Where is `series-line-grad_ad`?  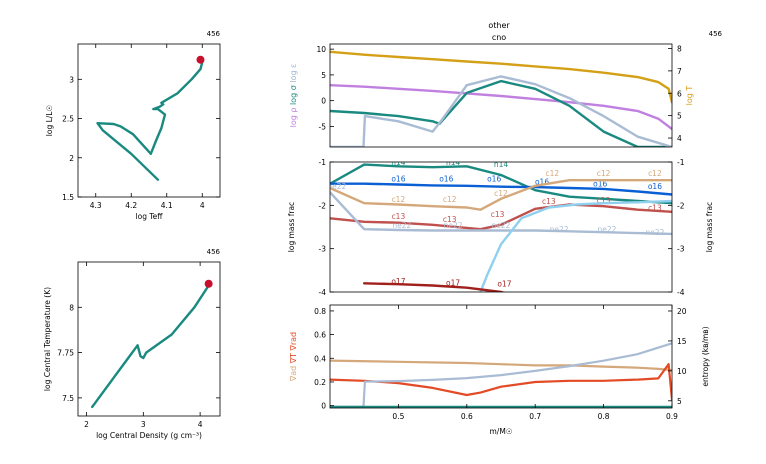 series-line-grad_ad is located at coordinates (501, 365).